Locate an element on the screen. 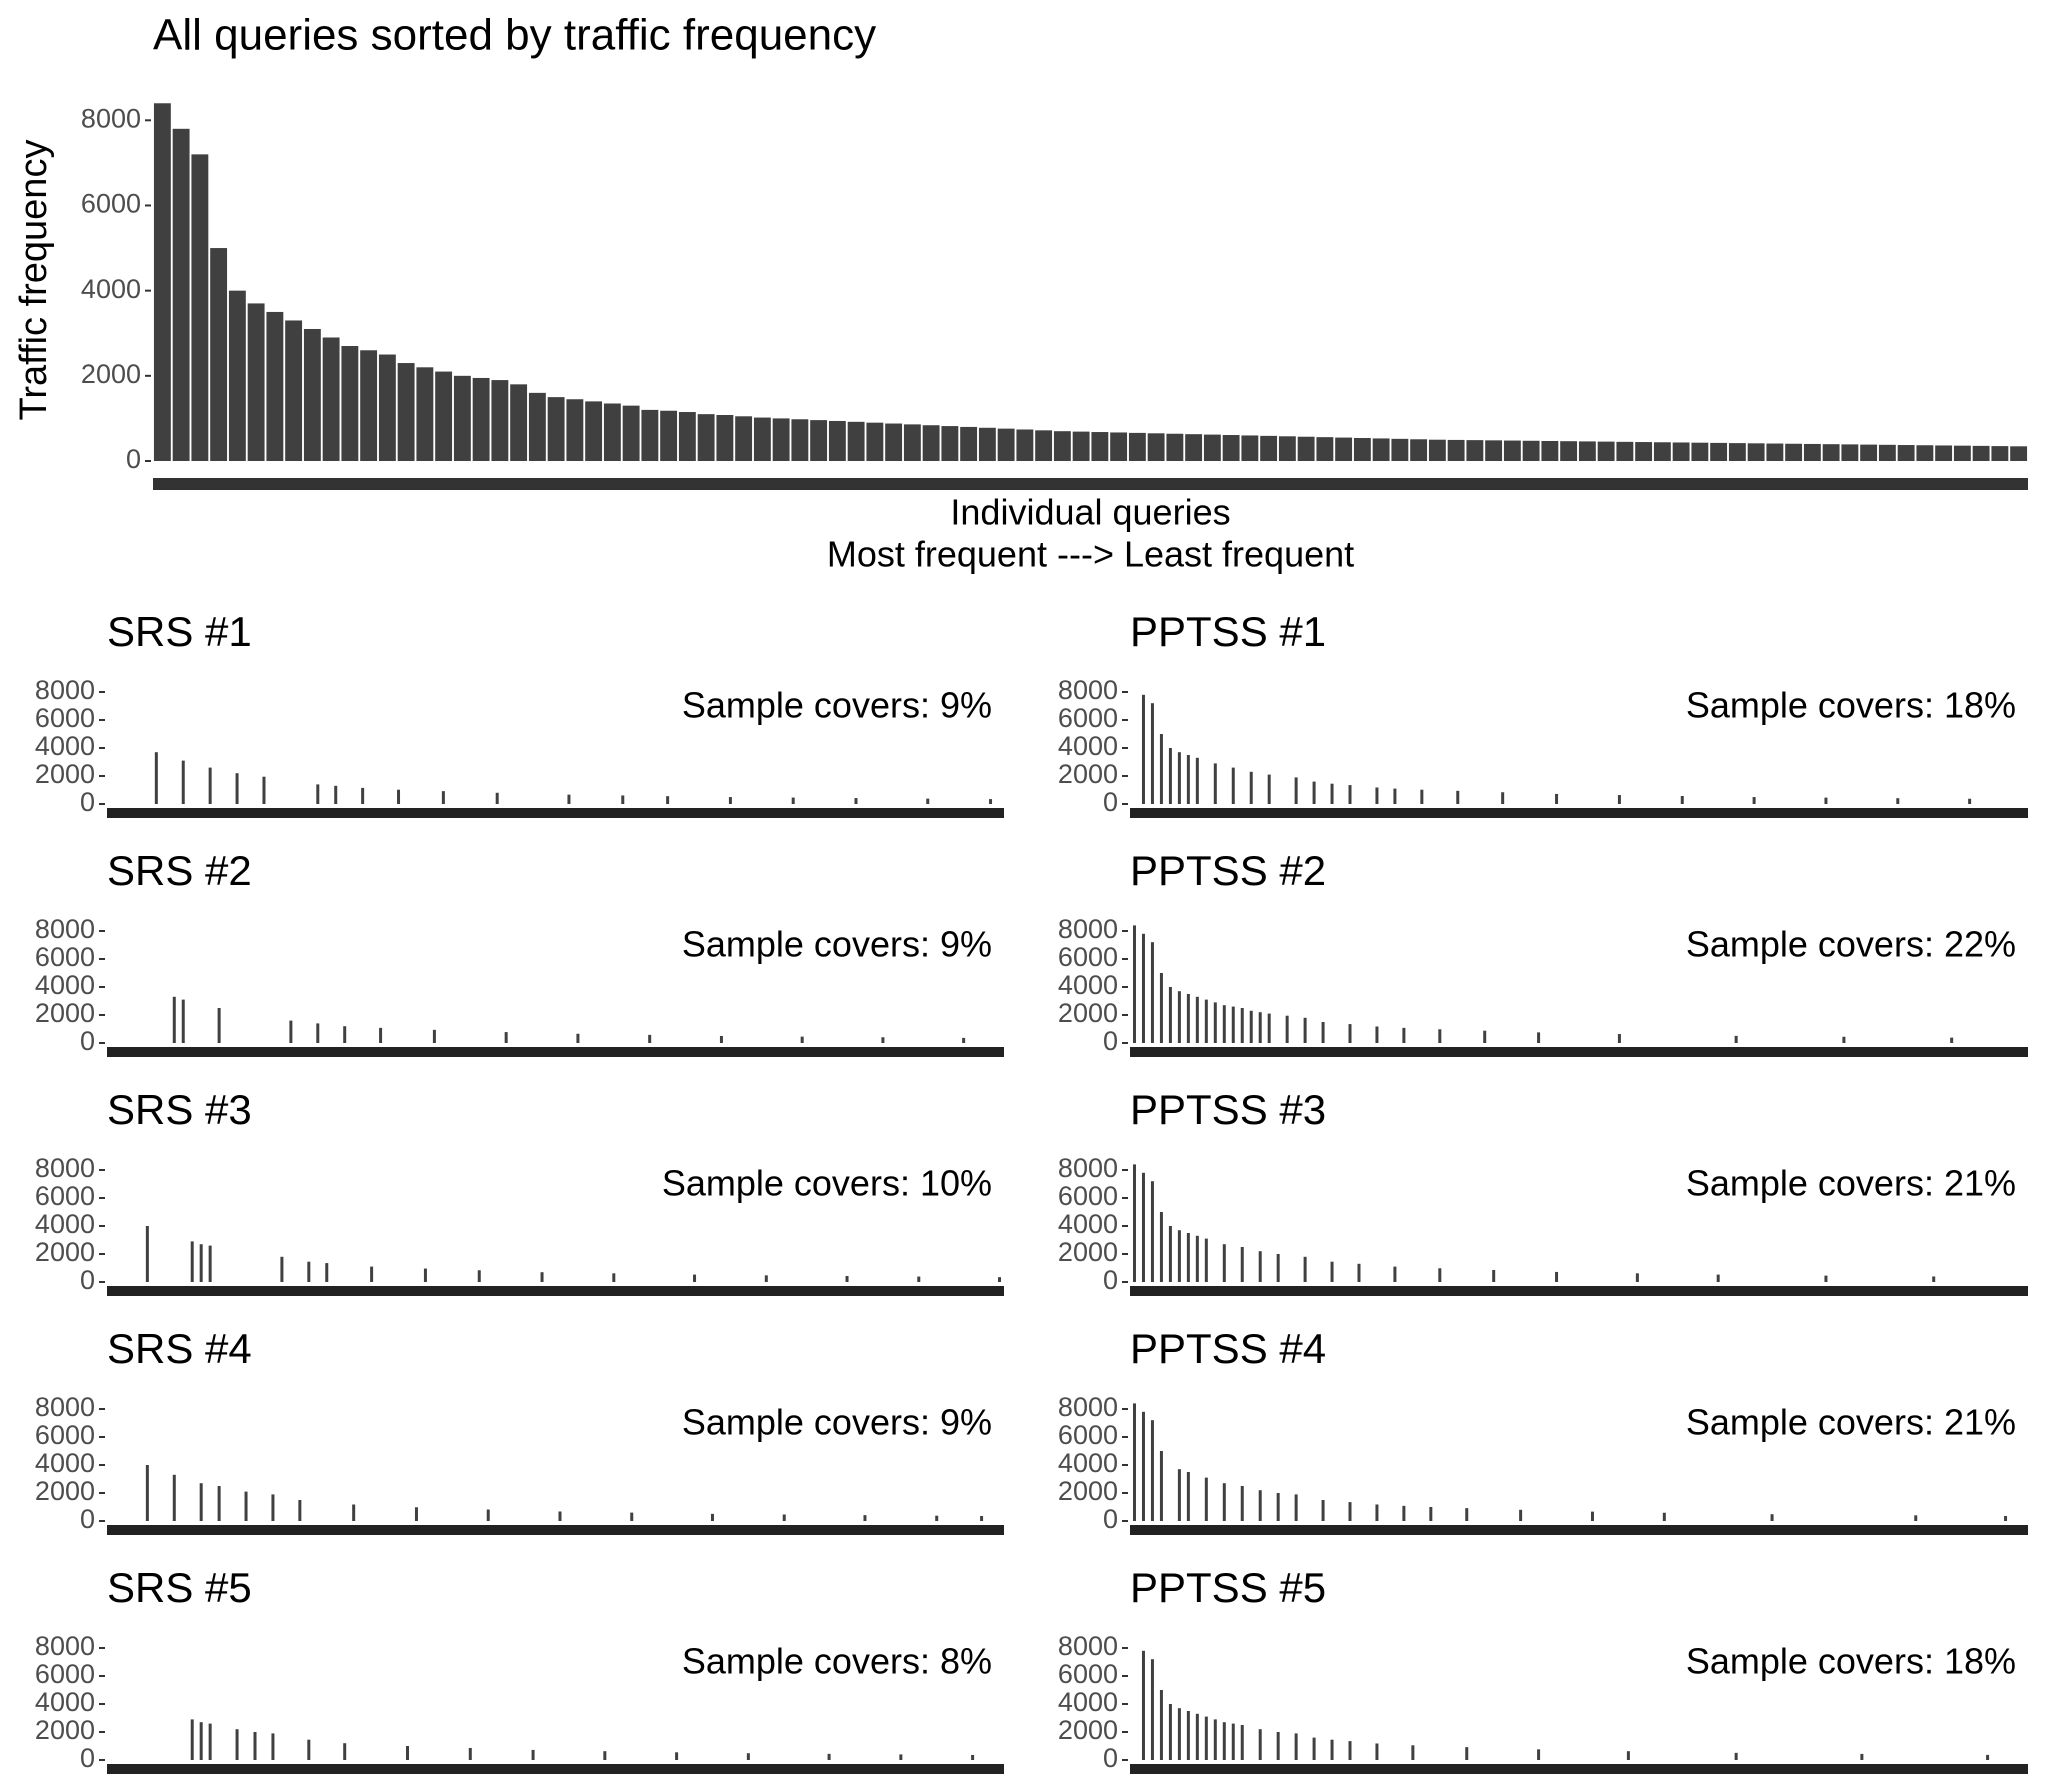  panel-title: SRS #2 is located at coordinates (179, 870).